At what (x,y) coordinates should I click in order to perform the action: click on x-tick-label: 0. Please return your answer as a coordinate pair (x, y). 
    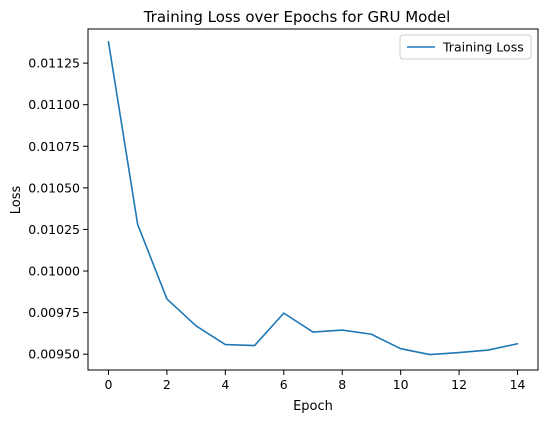
    Looking at the image, I should click on (108, 384).